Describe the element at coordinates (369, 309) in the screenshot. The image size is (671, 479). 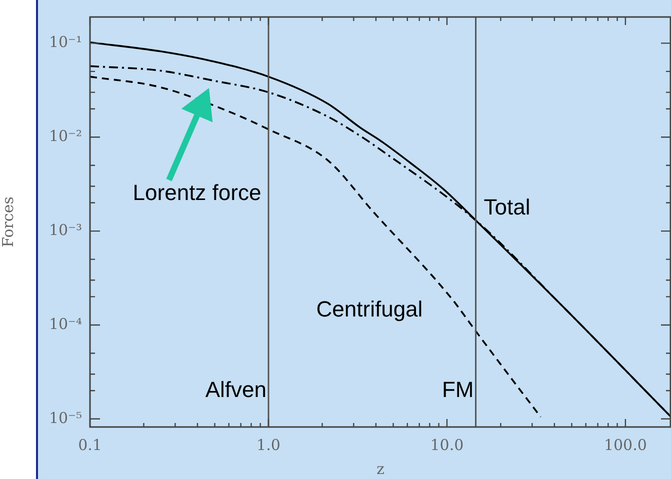
I see `series-label: Centrifugal` at that location.